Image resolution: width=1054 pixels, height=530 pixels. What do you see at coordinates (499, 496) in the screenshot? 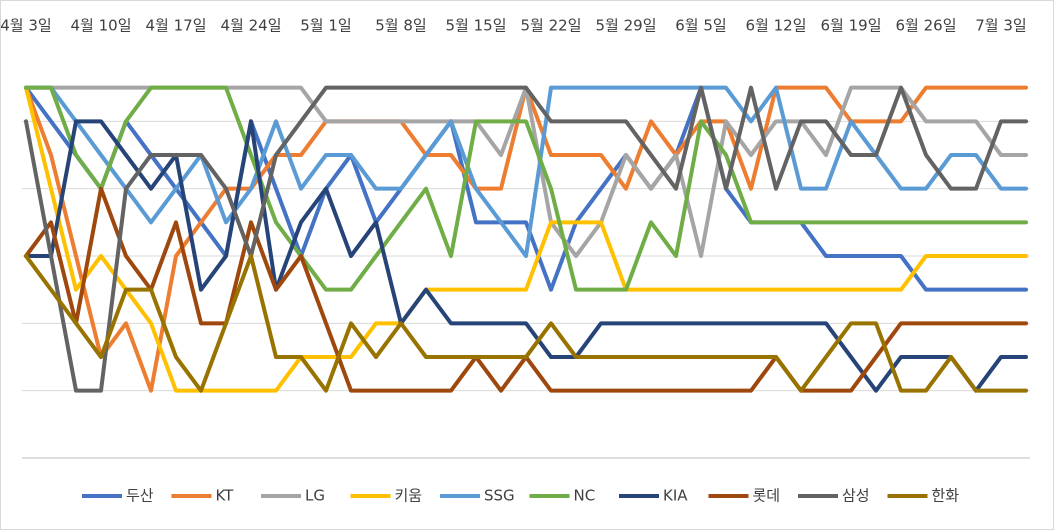
I see `legend-label: SSG` at bounding box center [499, 496].